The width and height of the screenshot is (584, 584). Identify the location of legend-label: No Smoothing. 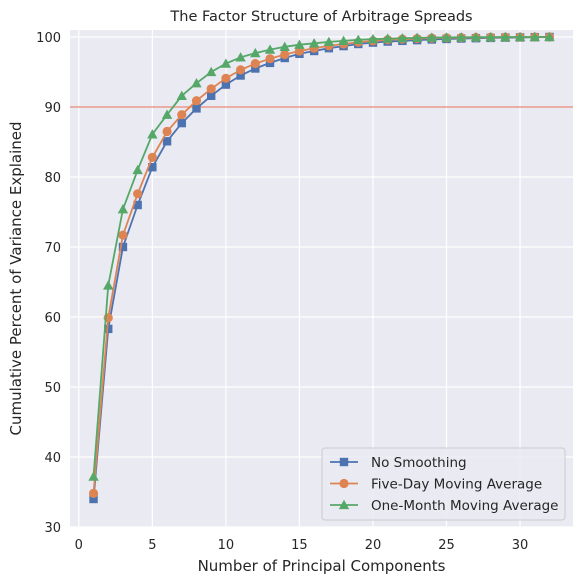
(419, 463).